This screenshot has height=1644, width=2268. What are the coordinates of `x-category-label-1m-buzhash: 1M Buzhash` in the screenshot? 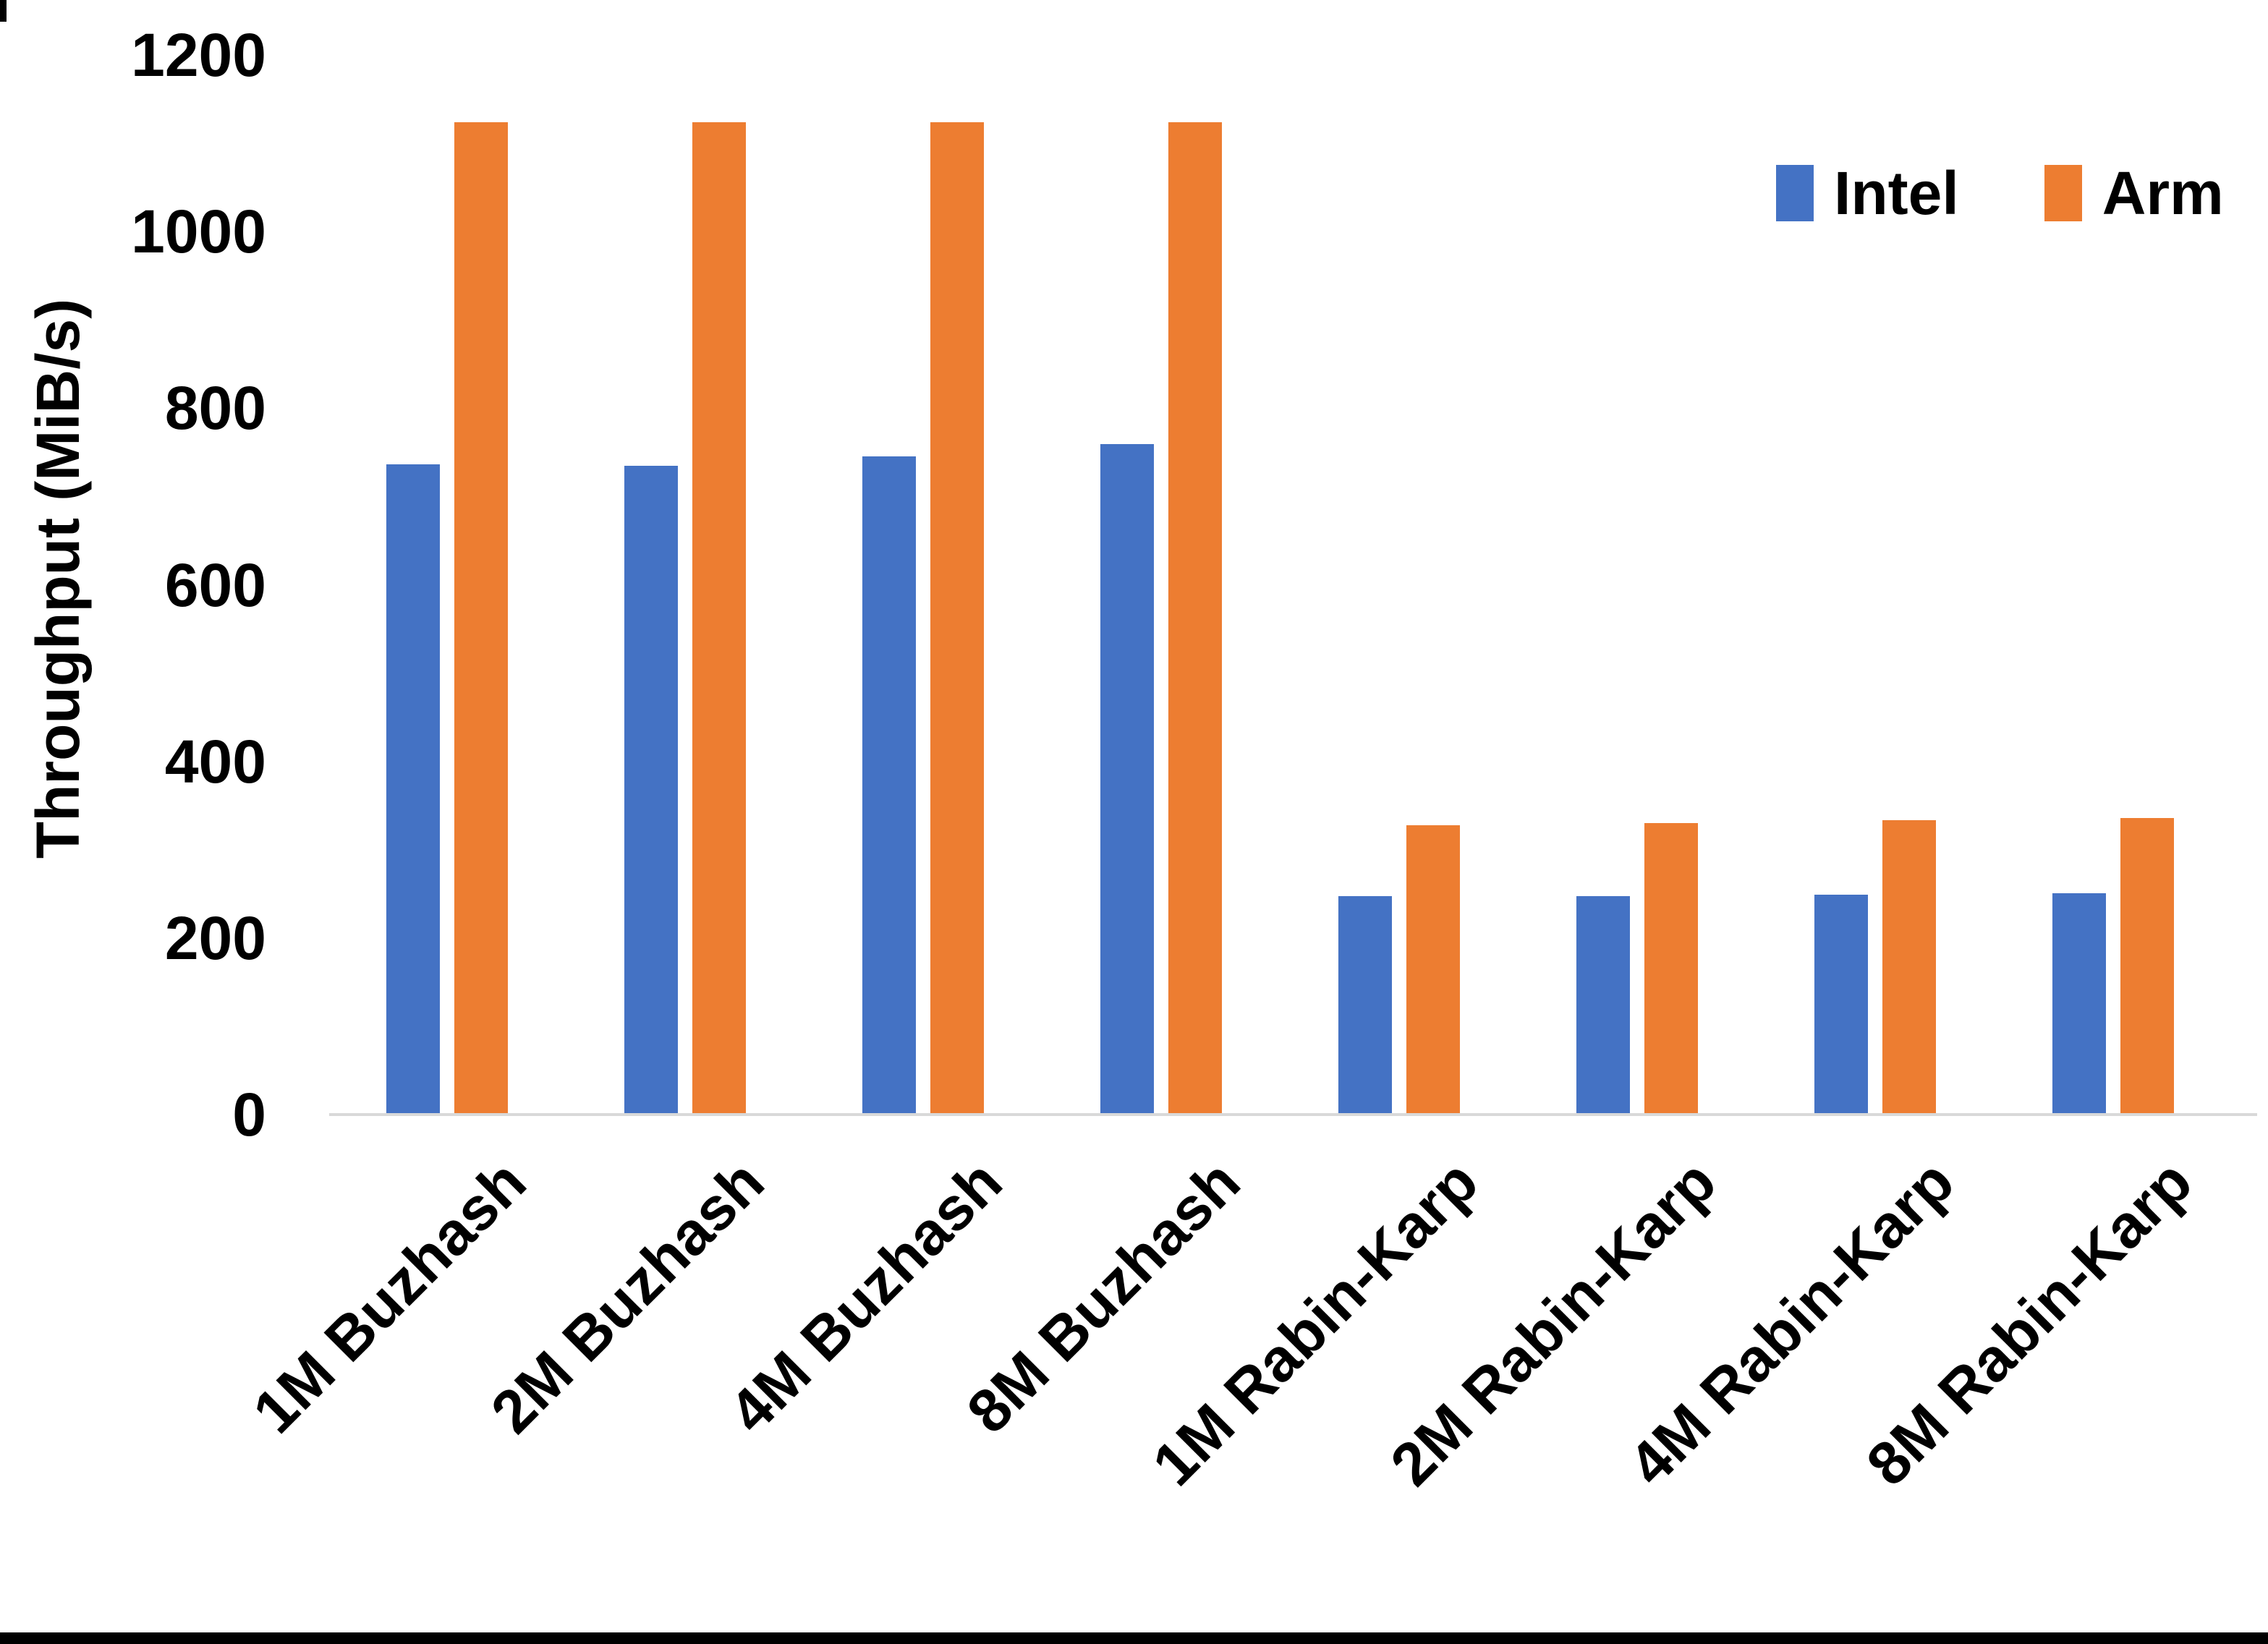 It's located at (389, 1297).